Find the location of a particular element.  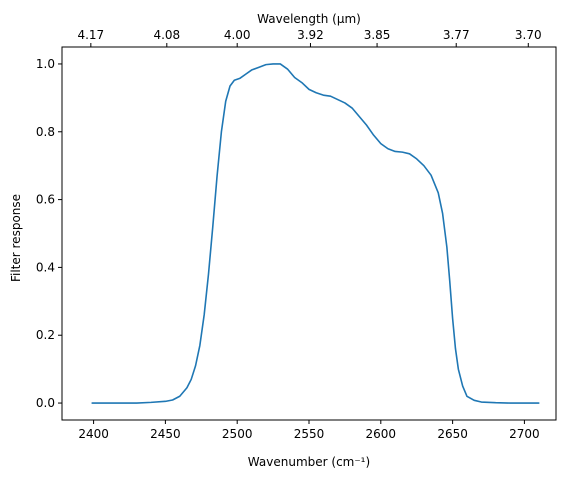

y-tick-label: 1.0 is located at coordinates (45, 64).